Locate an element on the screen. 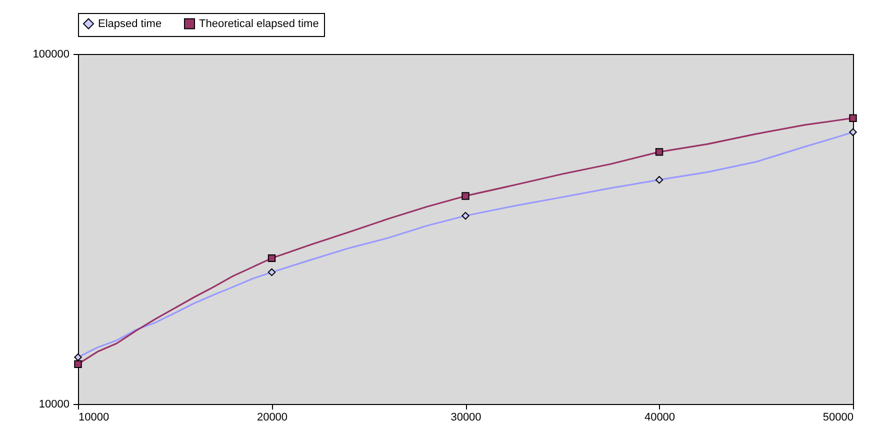 The height and width of the screenshot is (439, 876). legend-label: Theoretical elapsed time is located at coordinates (259, 24).